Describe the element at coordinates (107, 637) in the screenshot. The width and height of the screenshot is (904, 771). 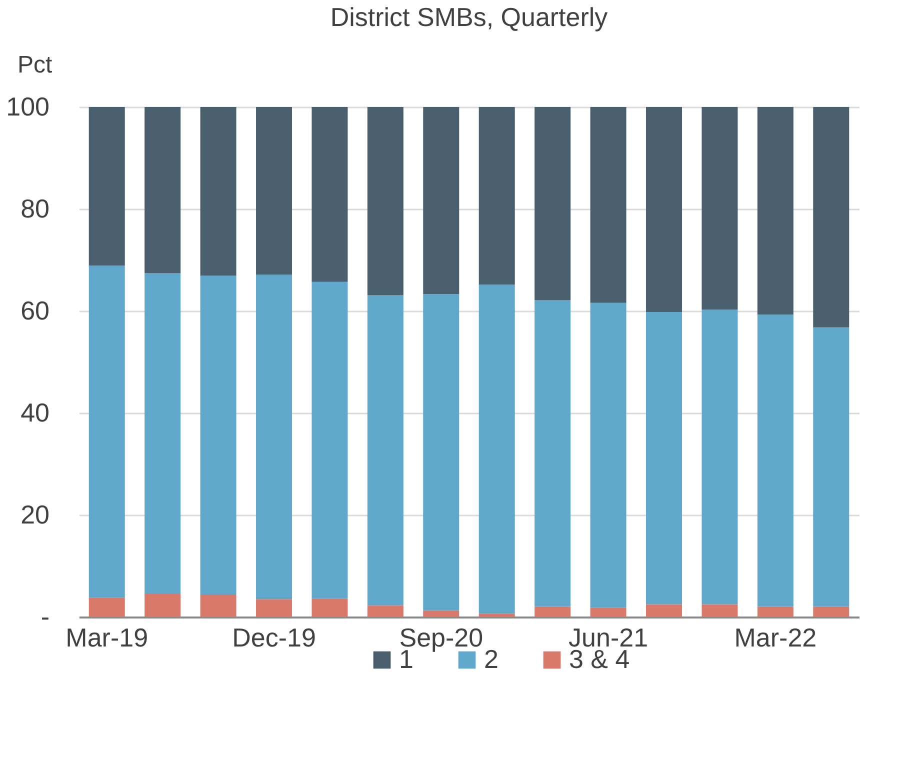
I see `x-tick-label: Mar-19` at that location.